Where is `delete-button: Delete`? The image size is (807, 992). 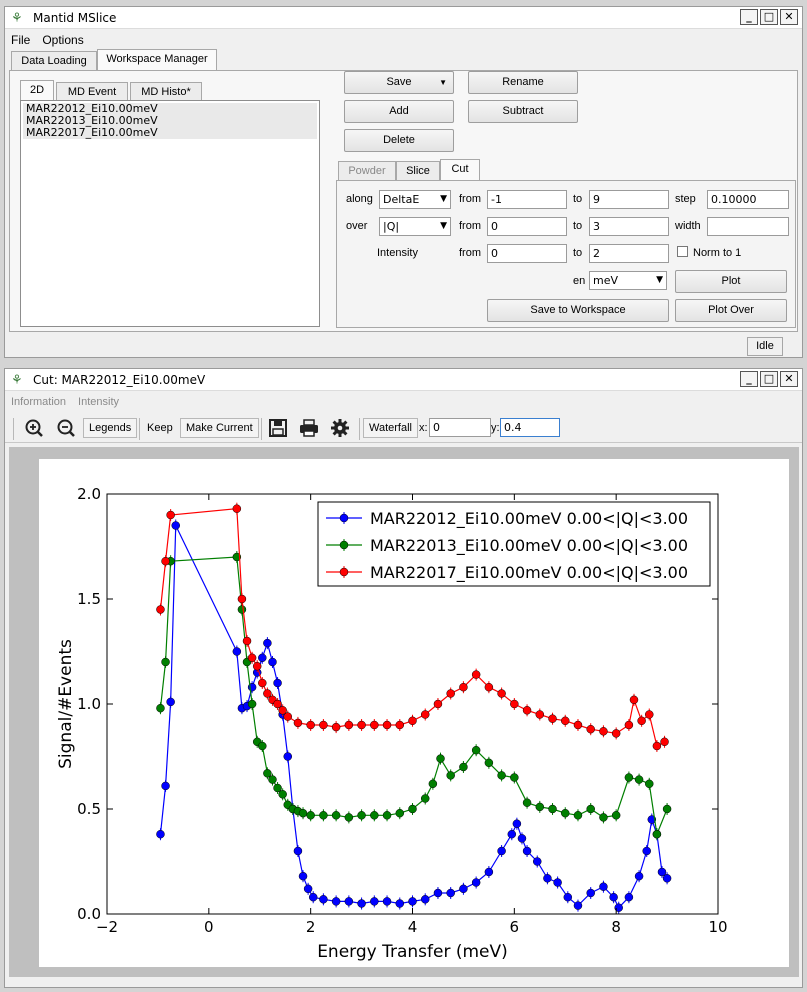
delete-button: Delete is located at coordinates (399, 140).